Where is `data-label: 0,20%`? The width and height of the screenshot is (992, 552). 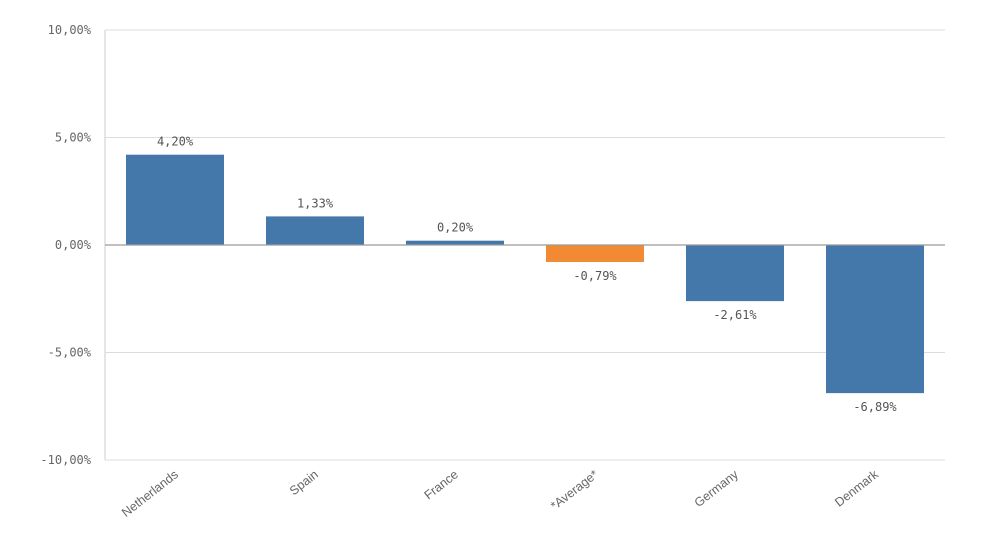 data-label: 0,20% is located at coordinates (455, 228).